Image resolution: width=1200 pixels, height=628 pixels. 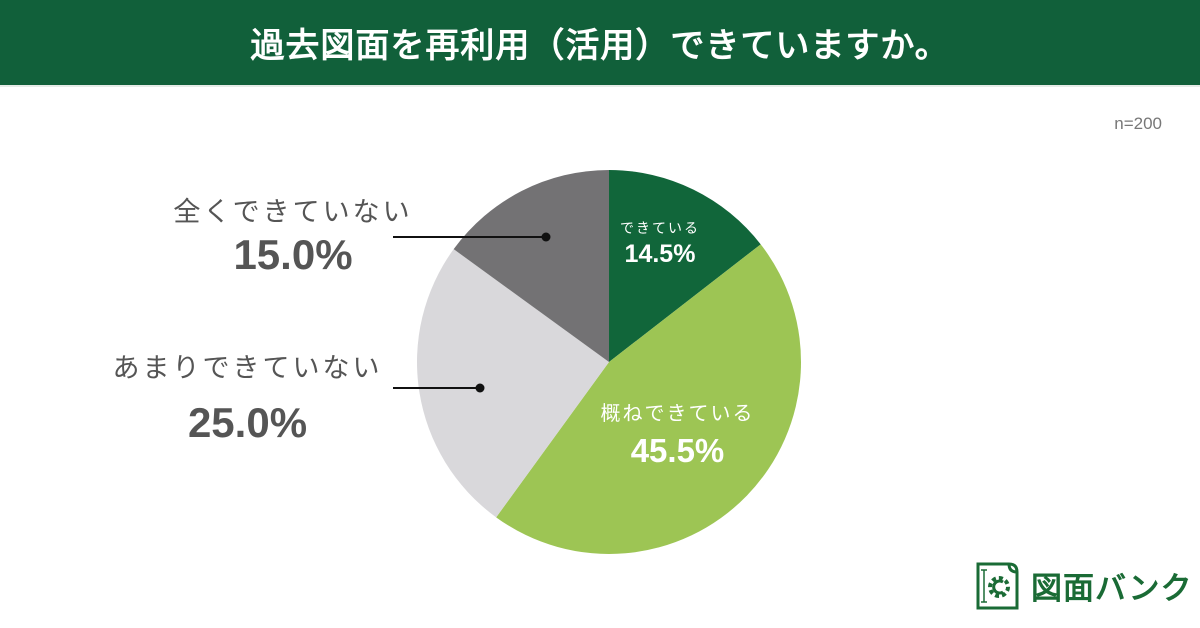 I want to click on brand-logo: 図面バンク, so click(x=1084, y=585).